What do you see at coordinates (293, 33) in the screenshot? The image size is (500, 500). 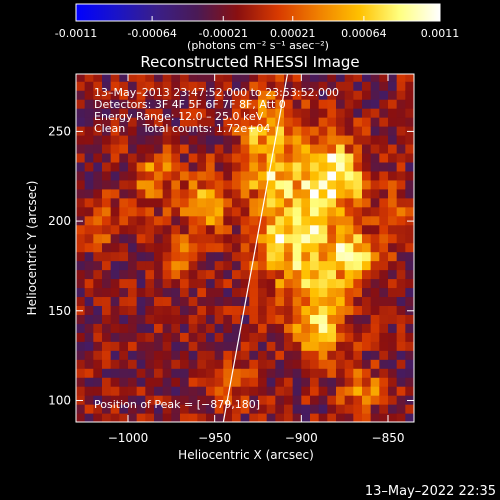 I see `colorbar-tick-label: 0.00021` at bounding box center [293, 33].